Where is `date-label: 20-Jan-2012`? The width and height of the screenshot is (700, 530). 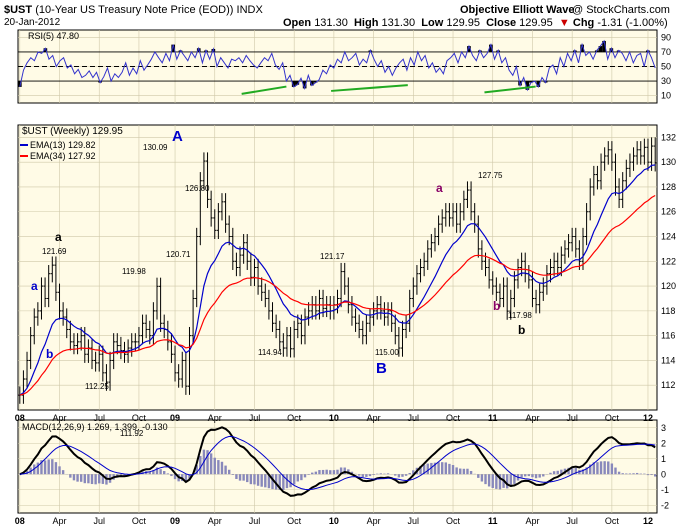 date-label: 20-Jan-2012 is located at coordinates (32, 22).